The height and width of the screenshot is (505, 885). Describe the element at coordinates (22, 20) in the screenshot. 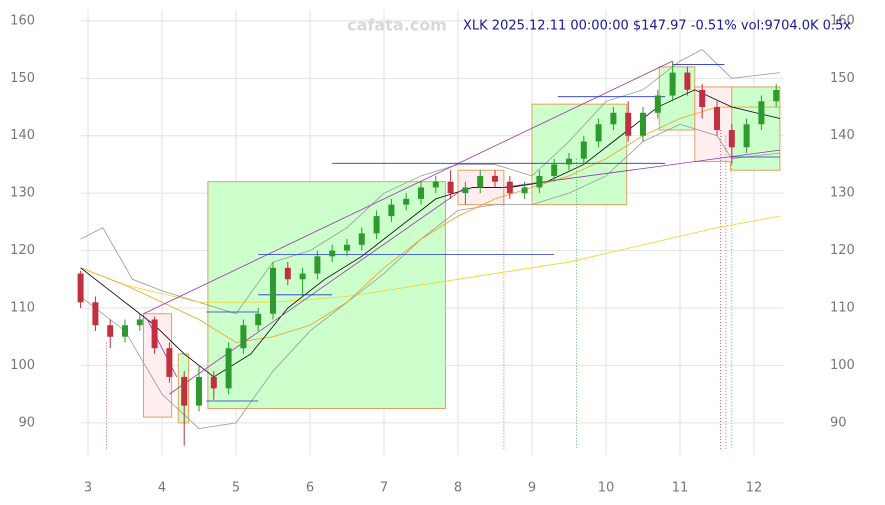

I see `y-tick-label: 160` at that location.